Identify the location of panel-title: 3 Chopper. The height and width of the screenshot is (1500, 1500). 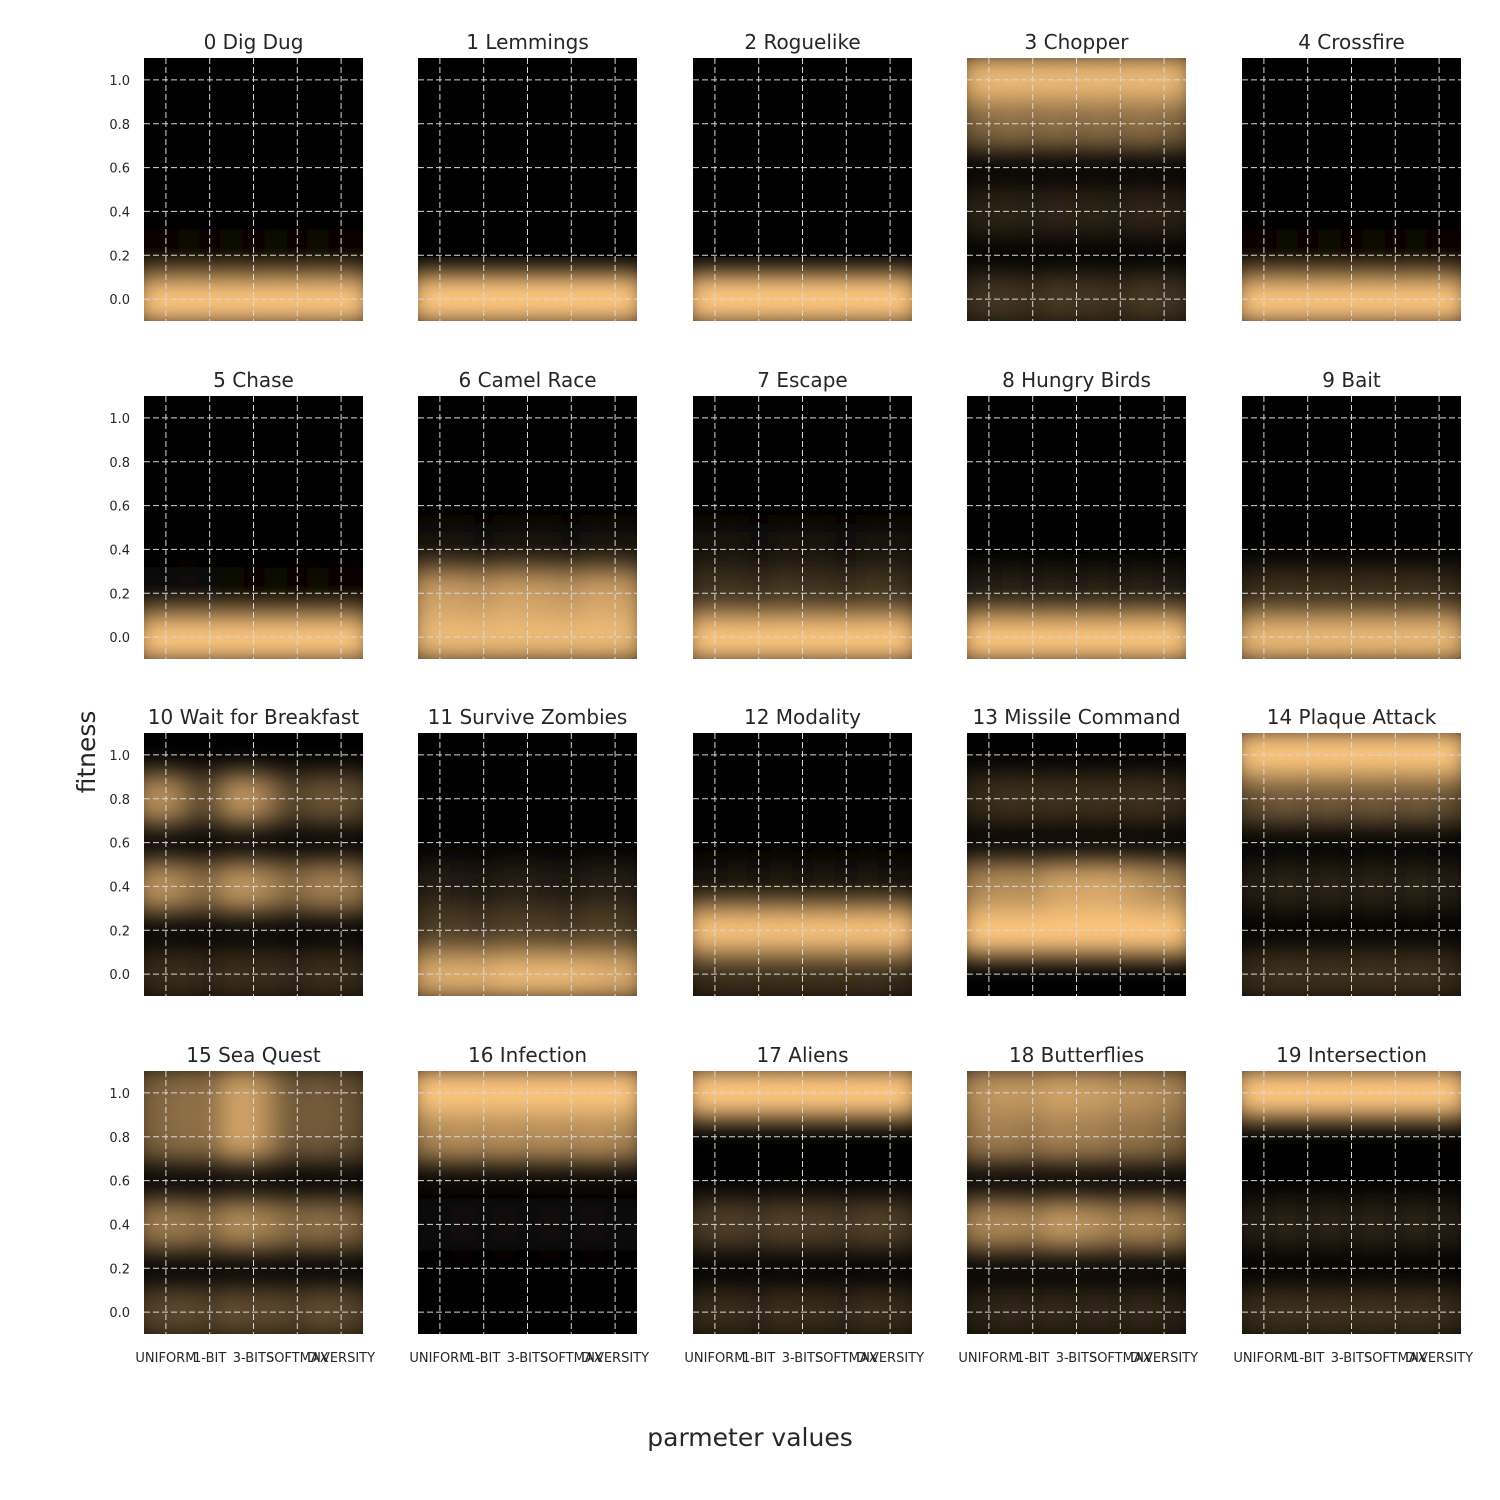
(1077, 42).